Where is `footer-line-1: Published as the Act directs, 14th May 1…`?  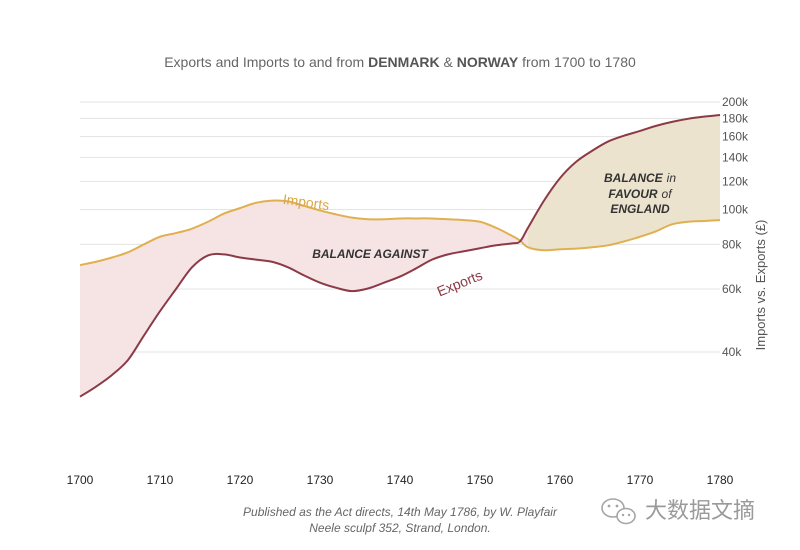
footer-line-1: Published as the Act directs, 14th May 1… is located at coordinates (400, 512).